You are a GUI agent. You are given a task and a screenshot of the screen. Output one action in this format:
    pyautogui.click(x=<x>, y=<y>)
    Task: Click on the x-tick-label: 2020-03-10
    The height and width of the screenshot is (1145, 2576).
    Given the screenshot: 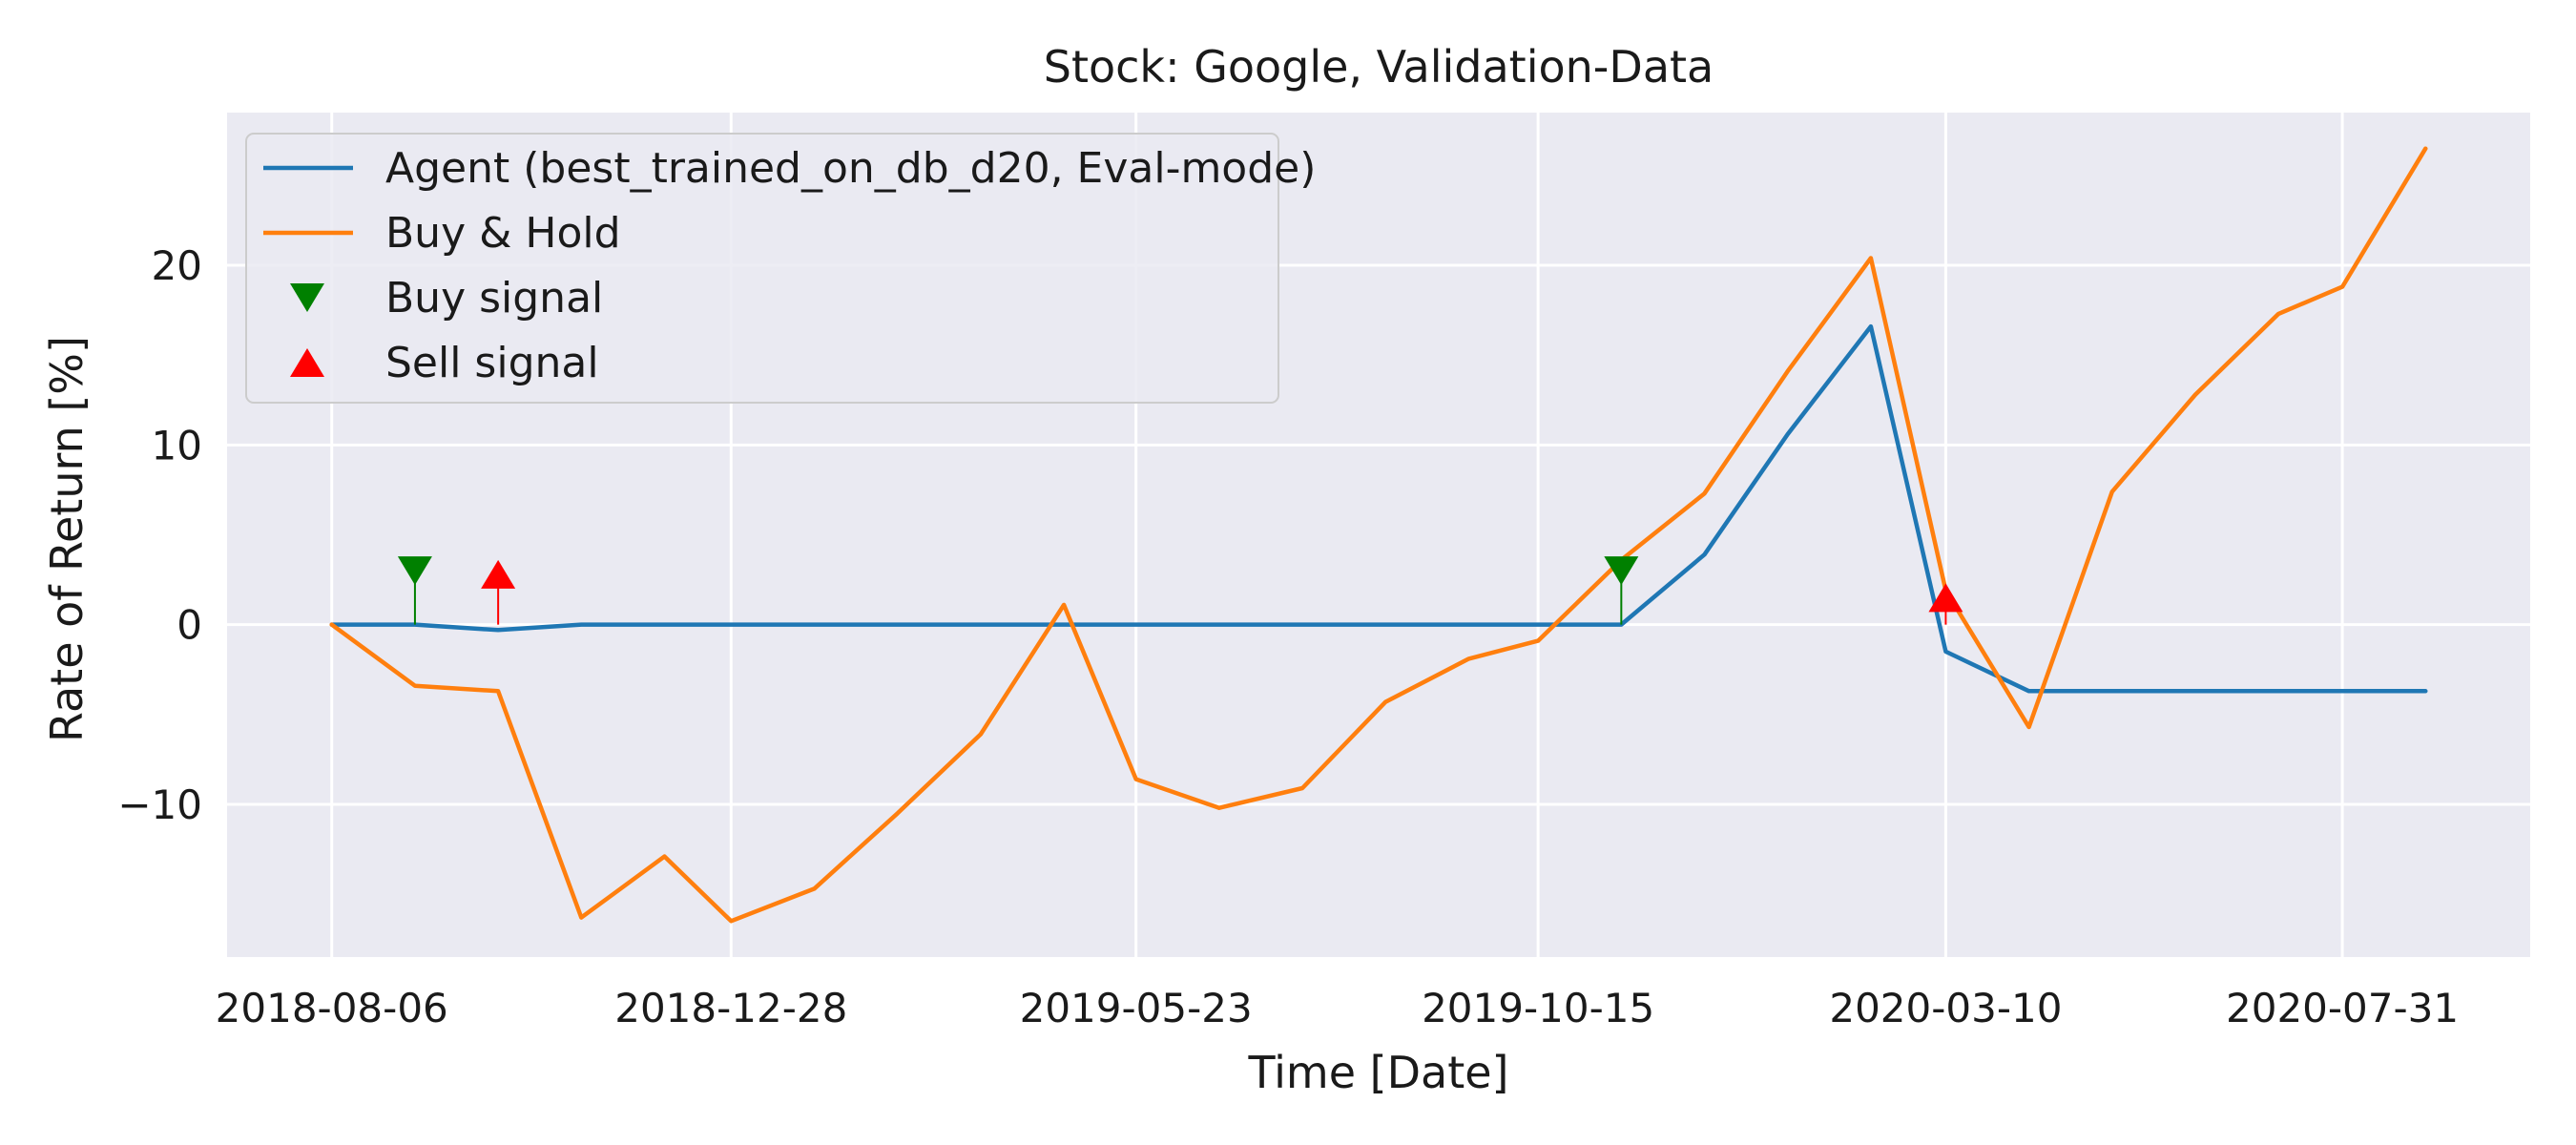 What is the action you would take?
    pyautogui.click(x=1945, y=1008)
    